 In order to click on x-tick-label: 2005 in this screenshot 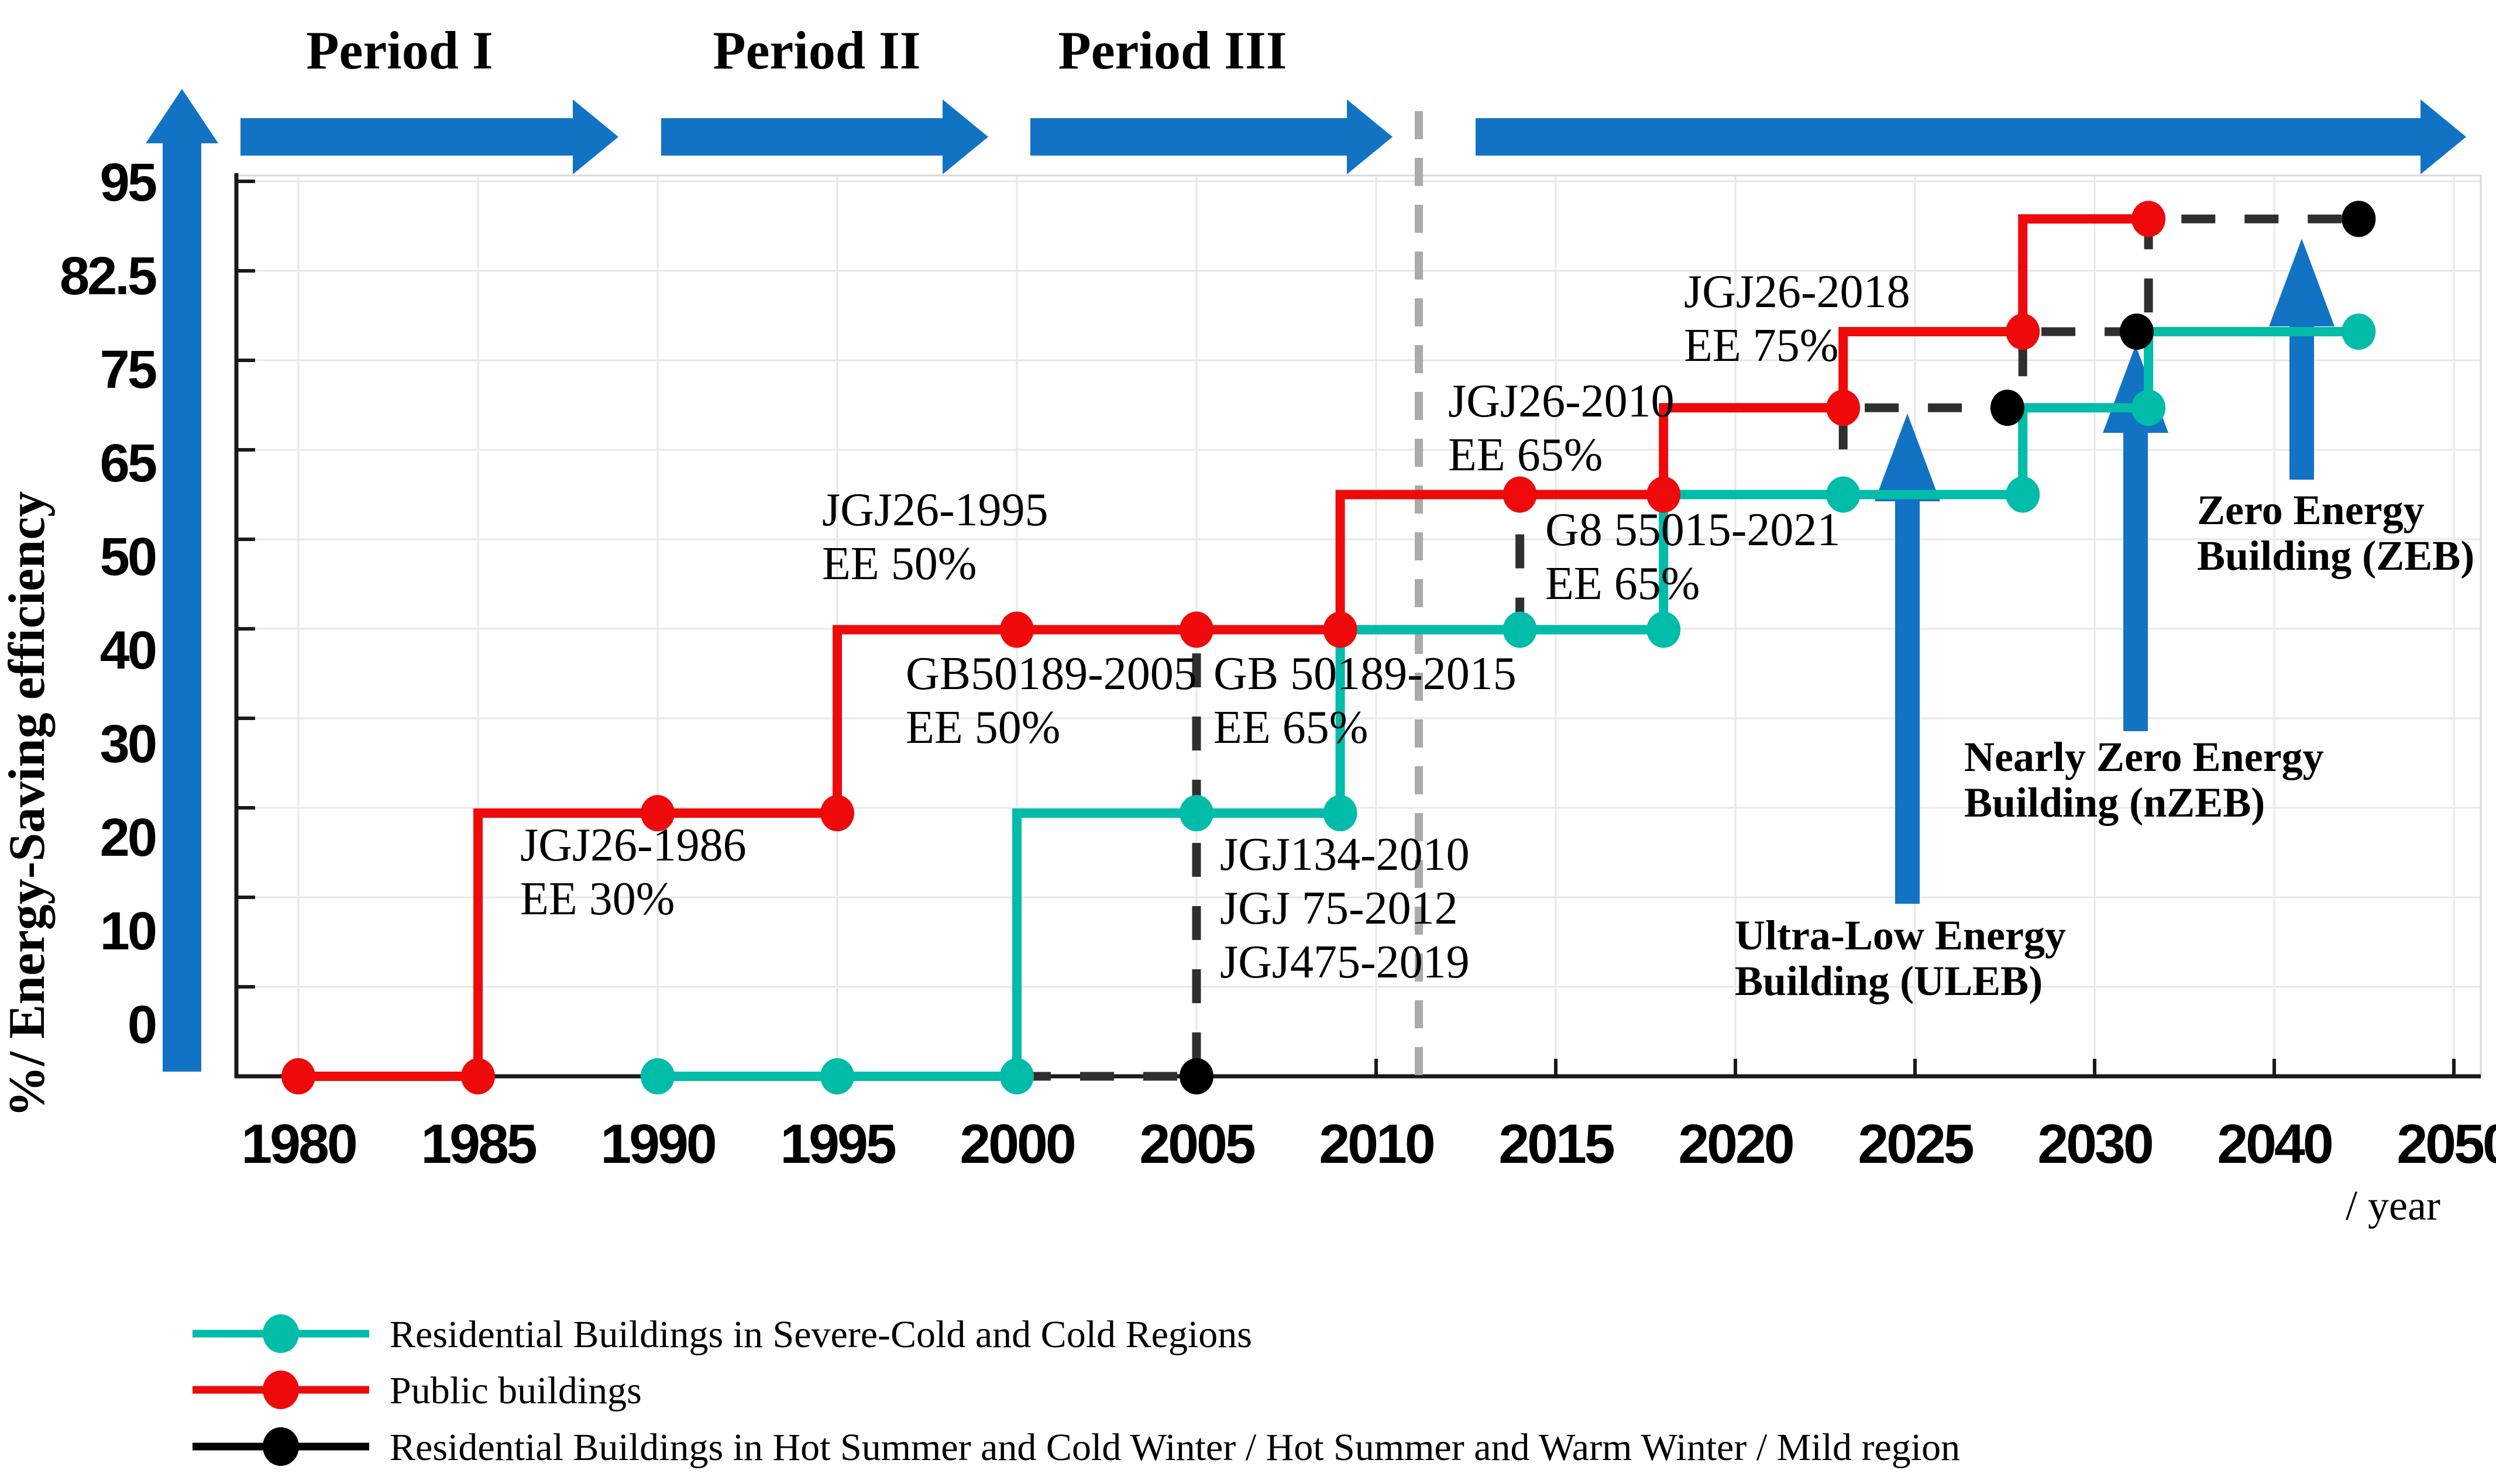, I will do `click(1197, 1144)`.